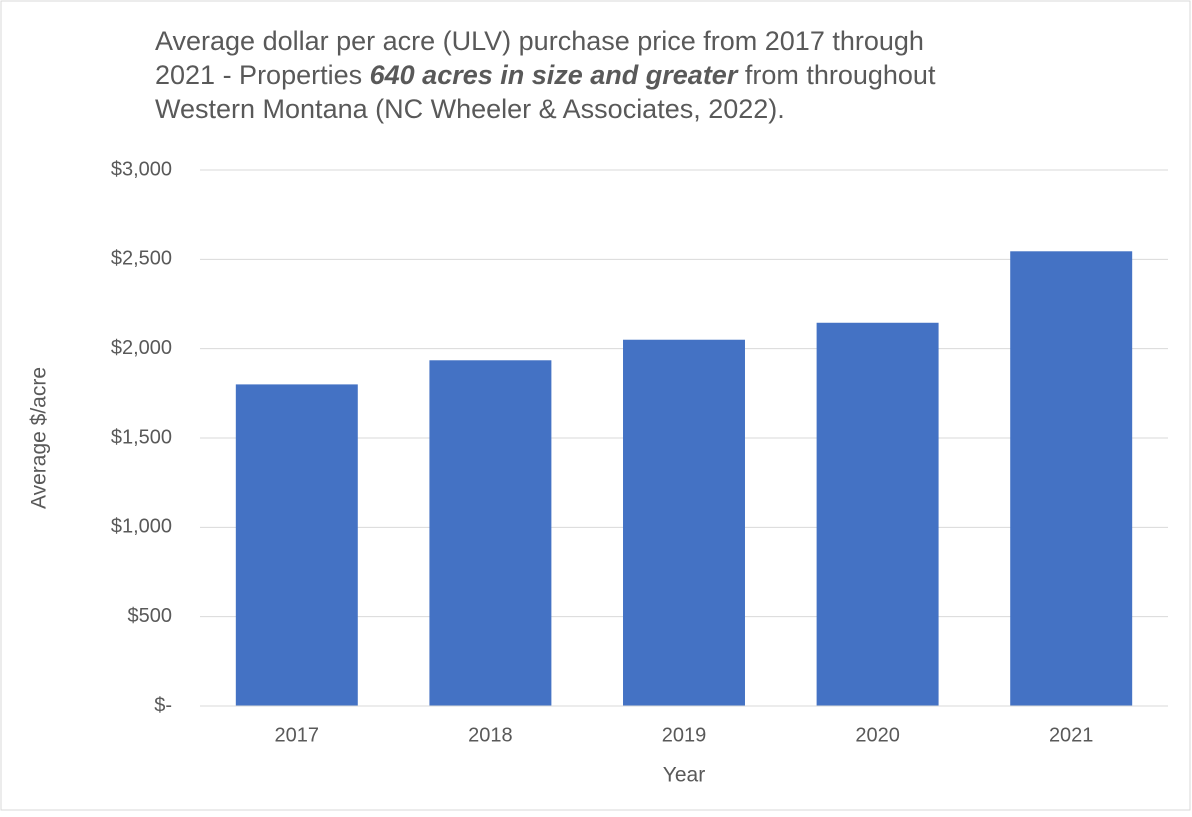 The width and height of the screenshot is (1192, 817). Describe the element at coordinates (39, 438) in the screenshot. I see `y-axis-title: Average $/acre` at that location.